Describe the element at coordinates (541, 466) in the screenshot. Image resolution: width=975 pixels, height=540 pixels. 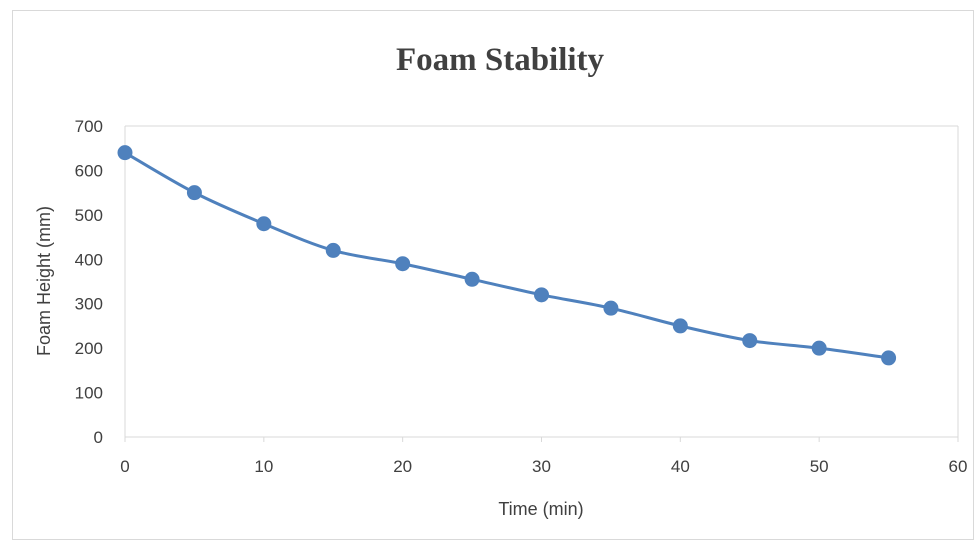
I see `x-tick-label: 30` at that location.